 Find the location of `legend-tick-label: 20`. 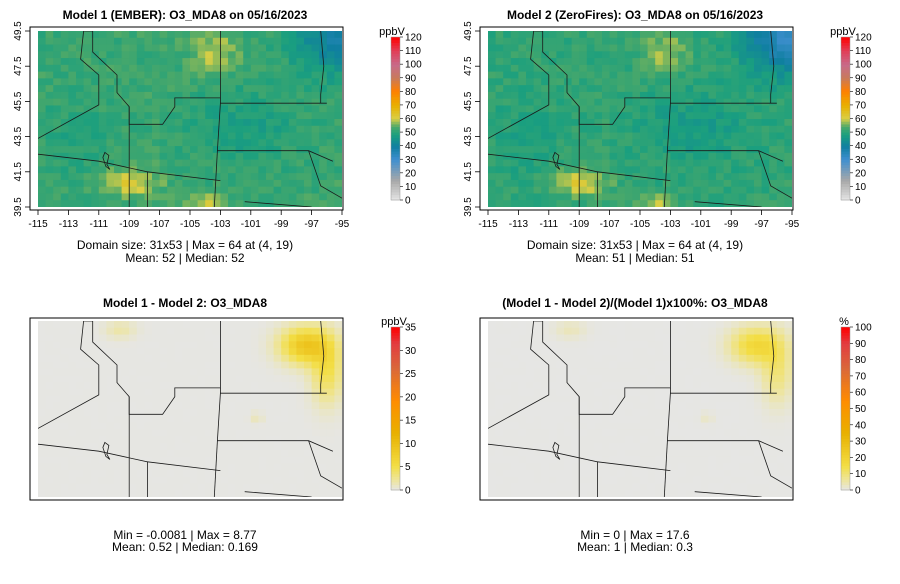

legend-tick-label: 20 is located at coordinates (861, 173).